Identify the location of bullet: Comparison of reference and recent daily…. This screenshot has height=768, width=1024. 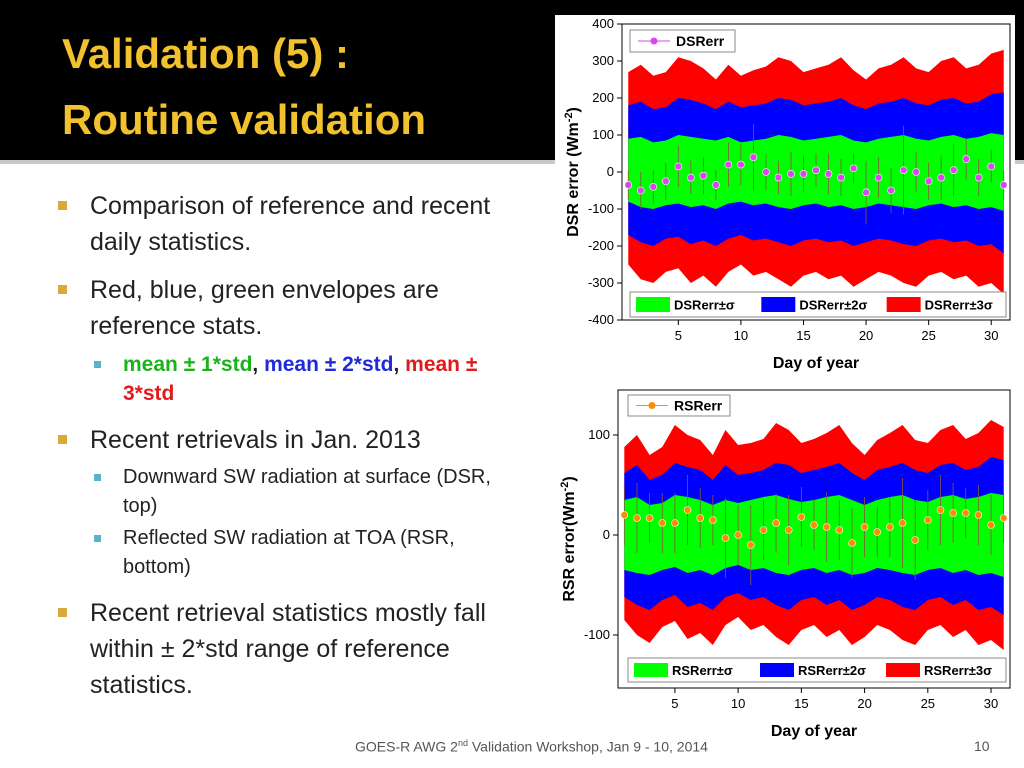
(296, 224).